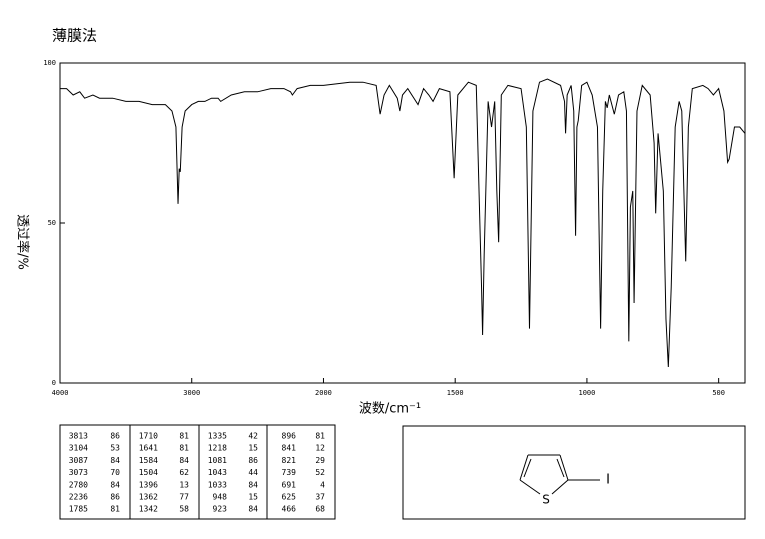 The height and width of the screenshot is (539, 765). Describe the element at coordinates (322, 484) in the screenshot. I see `peak-transmittance: 4` at that location.